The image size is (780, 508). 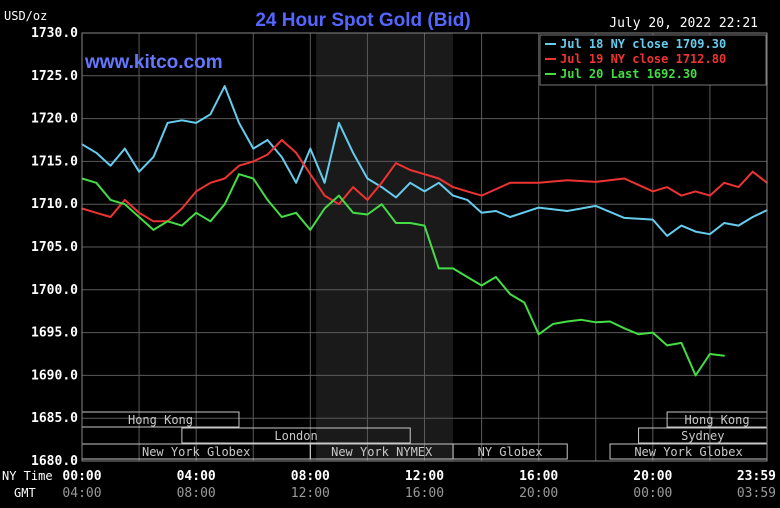 What do you see at coordinates (295, 436) in the screenshot?
I see `session-label: London` at bounding box center [295, 436].